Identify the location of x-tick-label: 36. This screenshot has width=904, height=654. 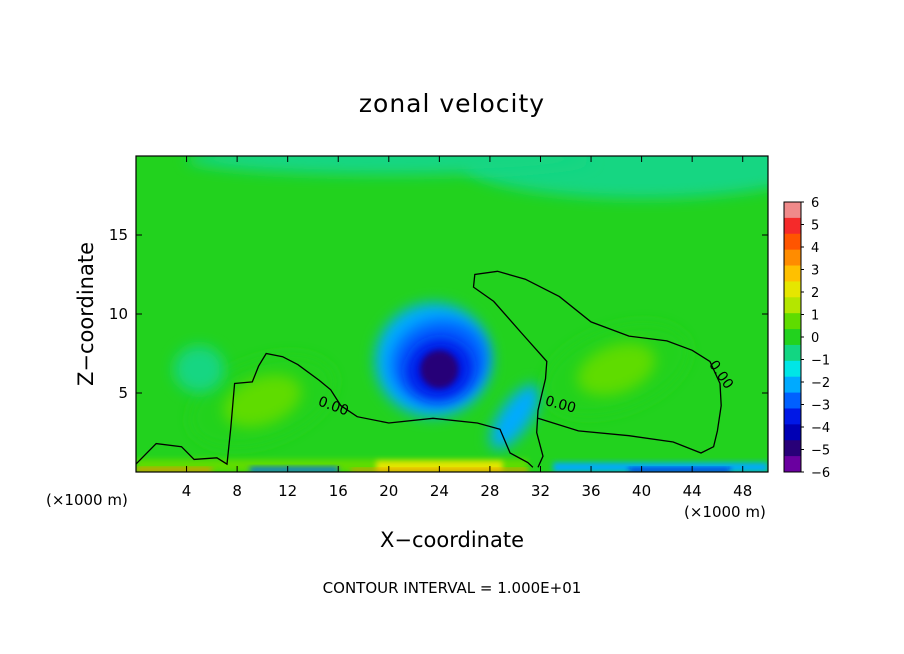
(590, 491).